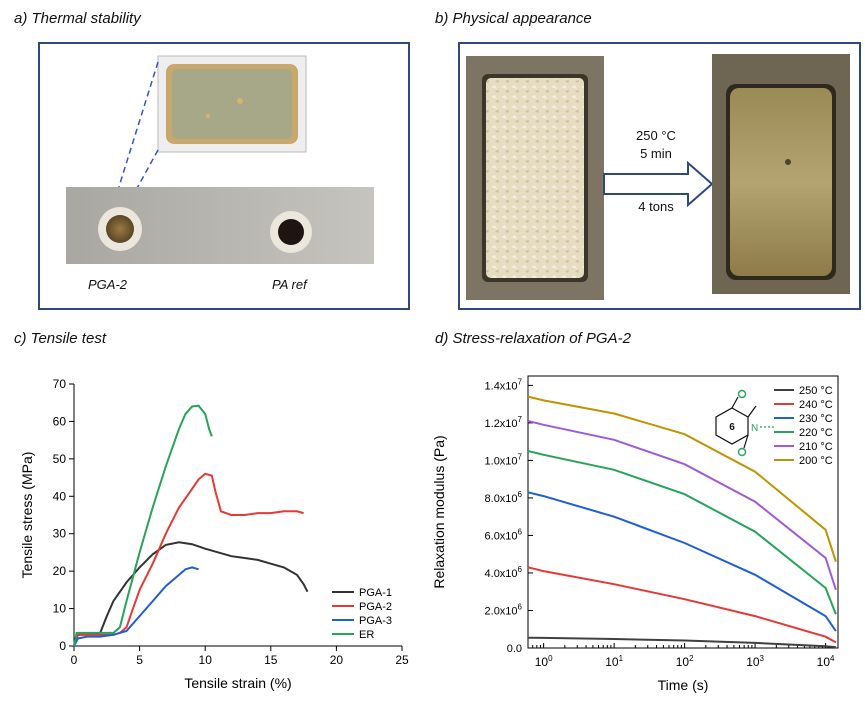 This screenshot has width=865, height=706. I want to click on x-tick-label: 10¹, so click(614, 661).